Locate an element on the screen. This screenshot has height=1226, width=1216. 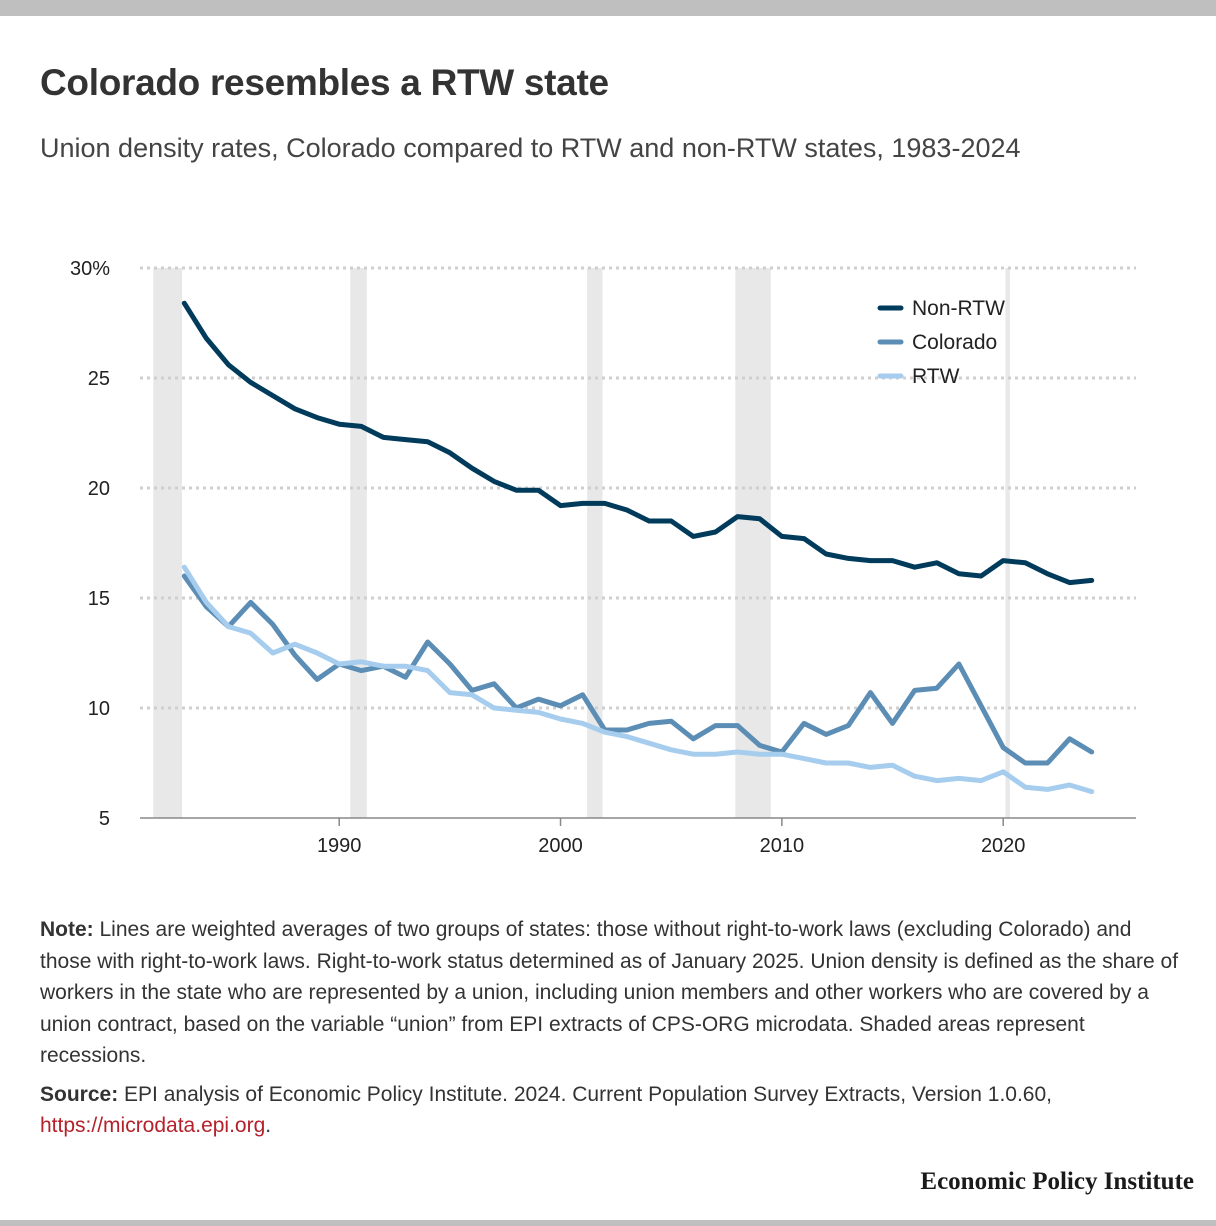
epi-logo: Economic Policy Institute is located at coordinates (1057, 1181).